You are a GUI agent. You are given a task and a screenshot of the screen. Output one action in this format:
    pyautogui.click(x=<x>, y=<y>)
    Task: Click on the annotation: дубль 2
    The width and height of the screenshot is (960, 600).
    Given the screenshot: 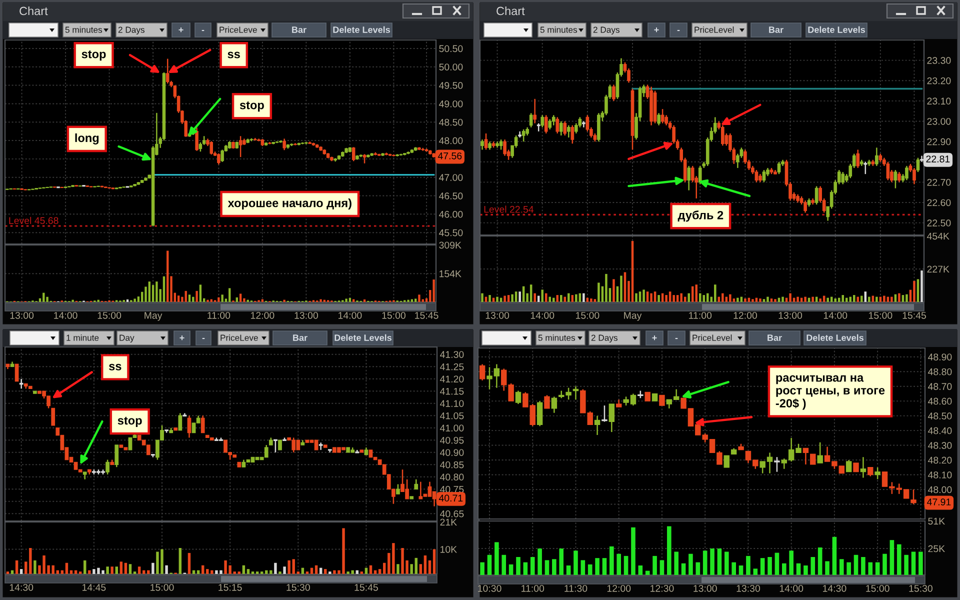 What is the action you would take?
    pyautogui.click(x=701, y=216)
    